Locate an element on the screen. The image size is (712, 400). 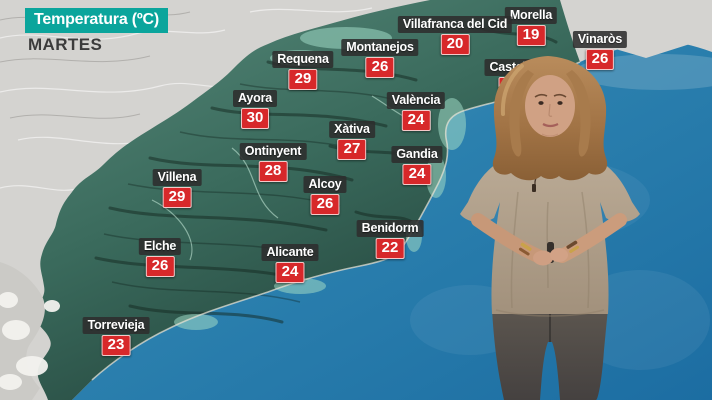
presenter-top is located at coordinates (550, 230).